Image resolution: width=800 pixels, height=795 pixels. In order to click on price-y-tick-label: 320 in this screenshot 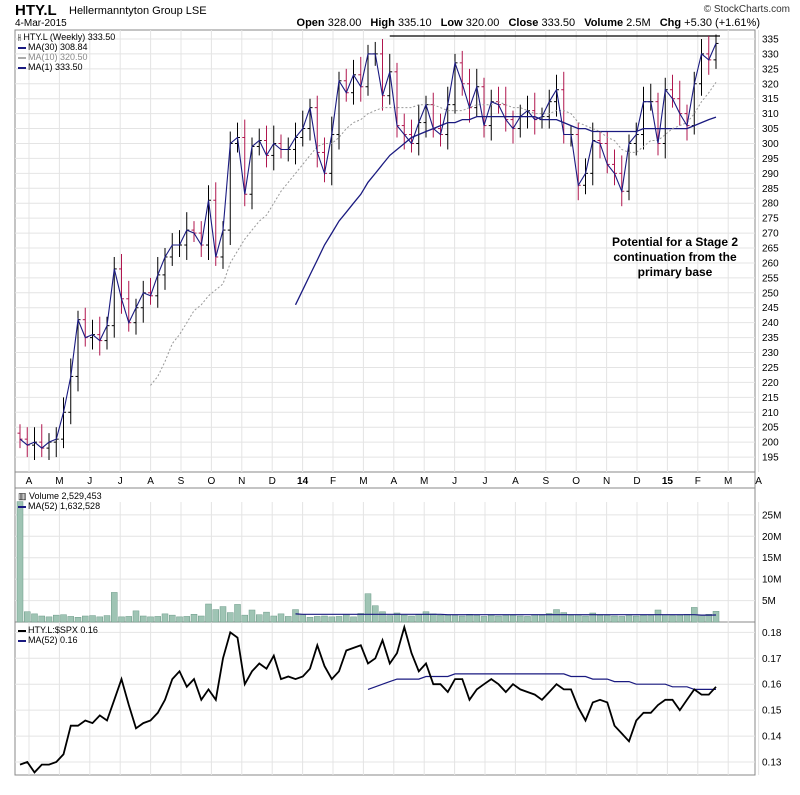, I will do `click(770, 84)`.